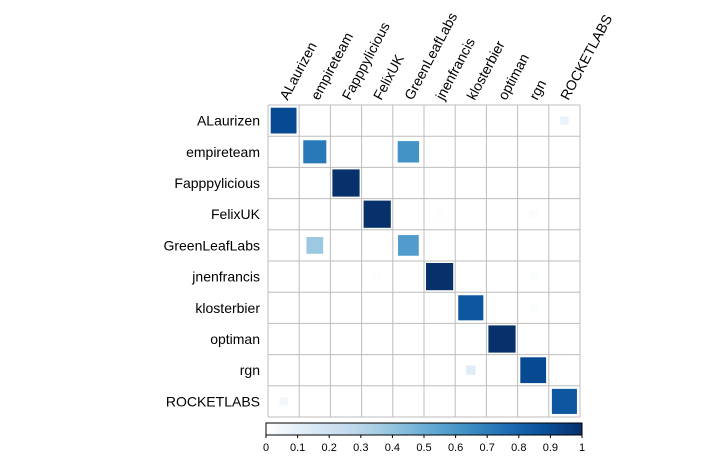 This screenshot has width=720, height=460. I want to click on column-label: ROCKETLABS, so click(586, 57).